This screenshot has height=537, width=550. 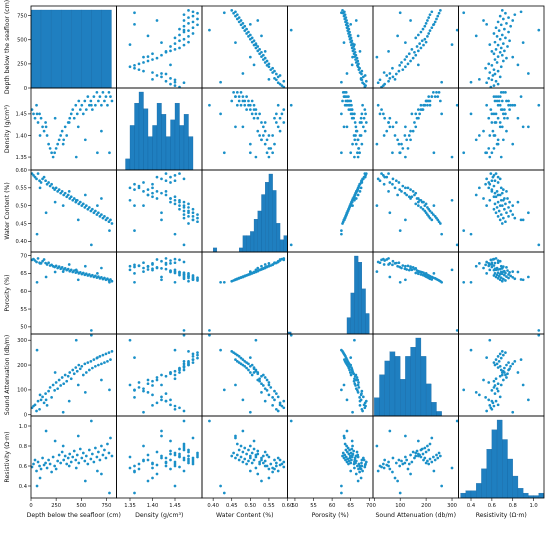 What do you see at coordinates (251, 506) in the screenshot?
I see `x-tick-label: 0.50` at bounding box center [251, 506].